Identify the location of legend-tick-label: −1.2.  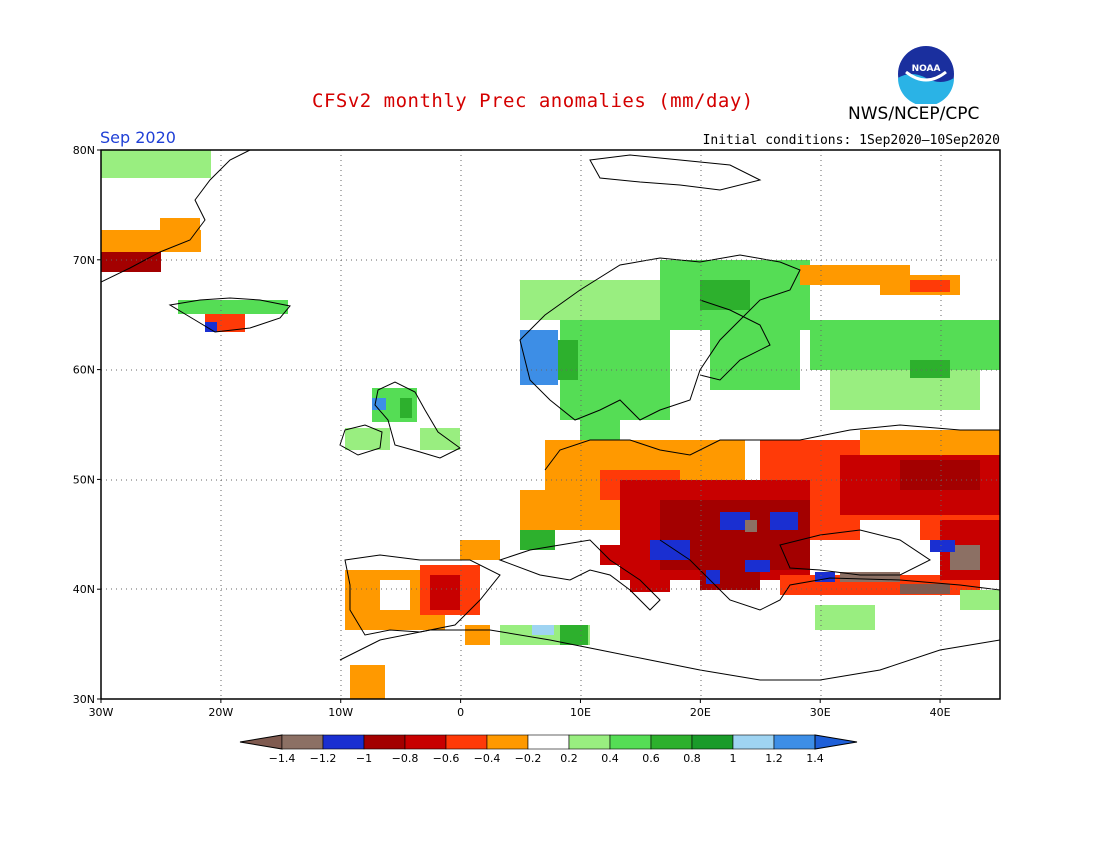
(323, 758).